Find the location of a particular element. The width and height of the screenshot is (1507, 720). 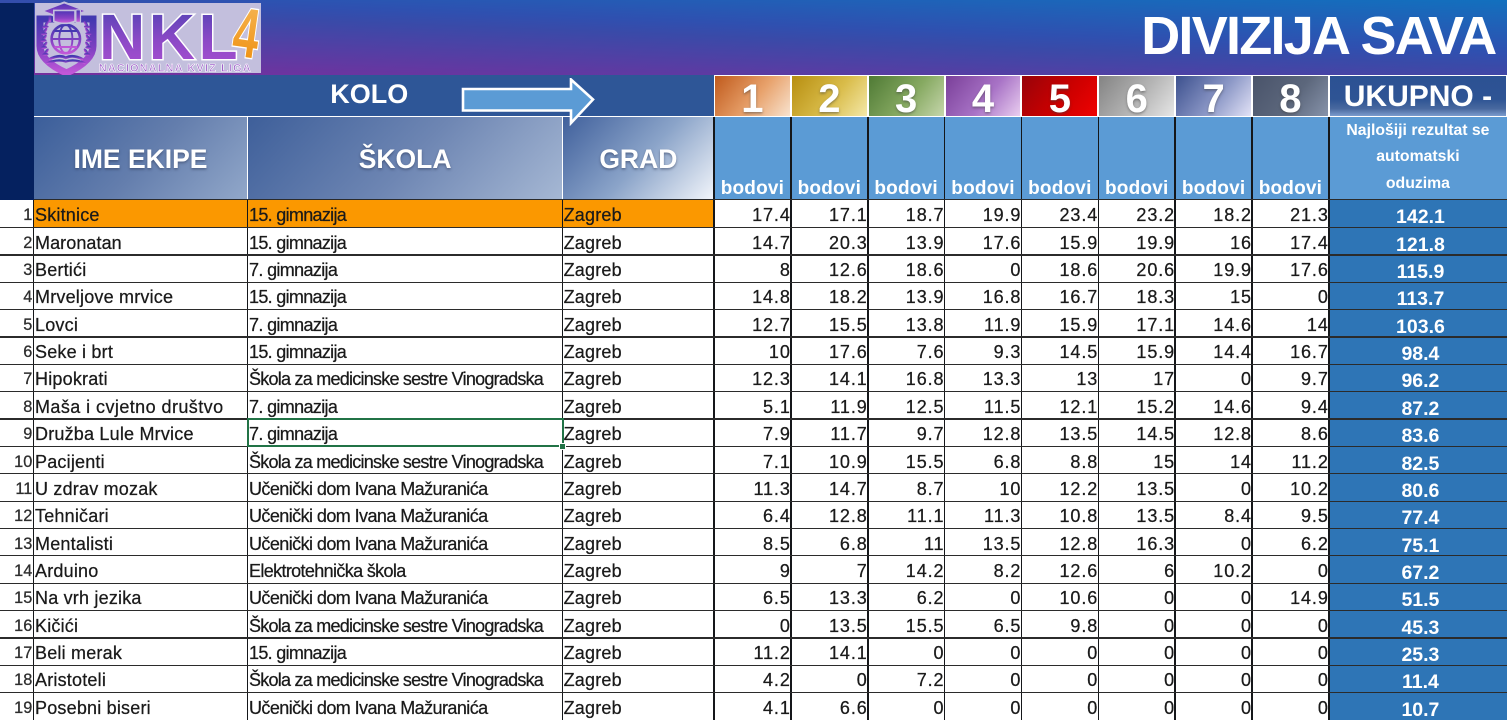

svg-text: NACIONALNA KVIZ LIGA is located at coordinates (175, 69).